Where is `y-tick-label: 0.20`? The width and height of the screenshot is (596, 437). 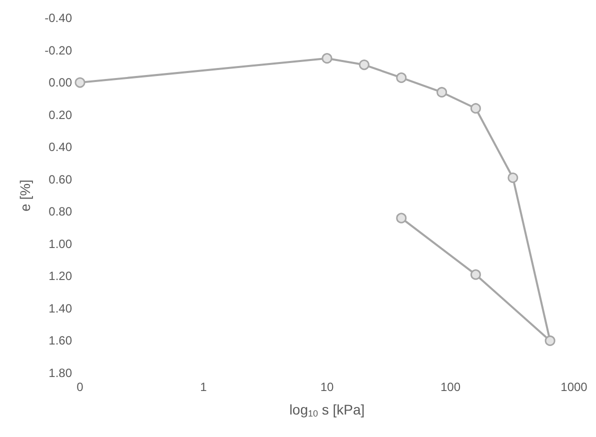 y-tick-label: 0.20 is located at coordinates (60, 115).